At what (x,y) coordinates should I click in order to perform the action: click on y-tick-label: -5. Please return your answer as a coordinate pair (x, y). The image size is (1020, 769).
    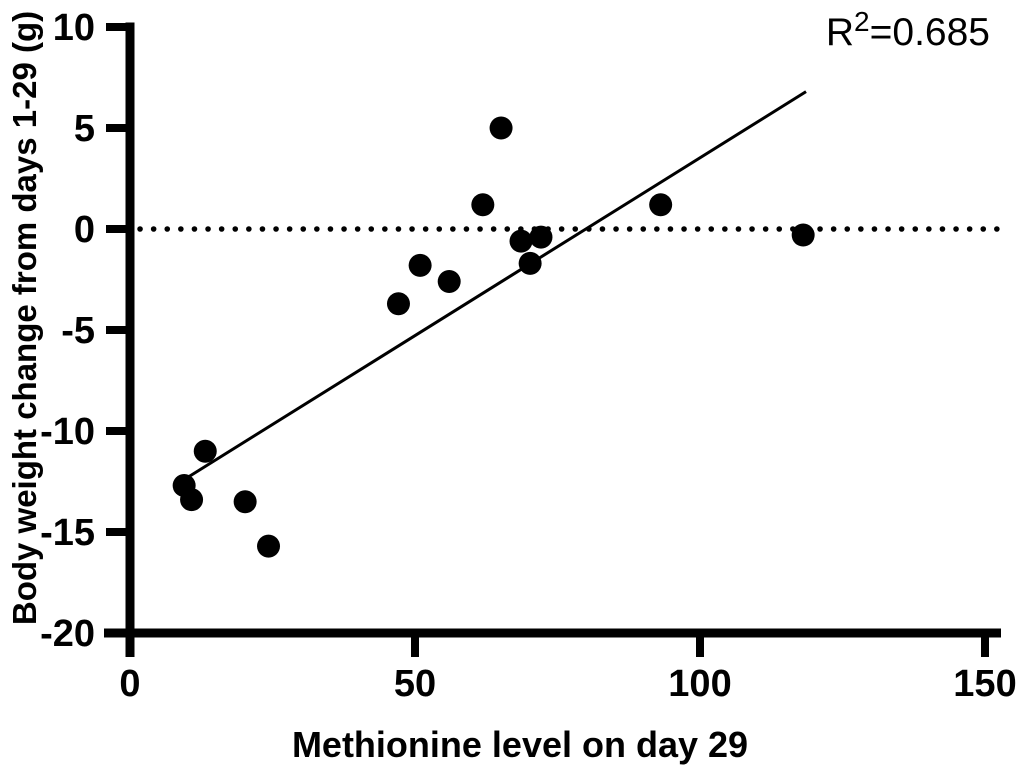
    Looking at the image, I should click on (78, 331).